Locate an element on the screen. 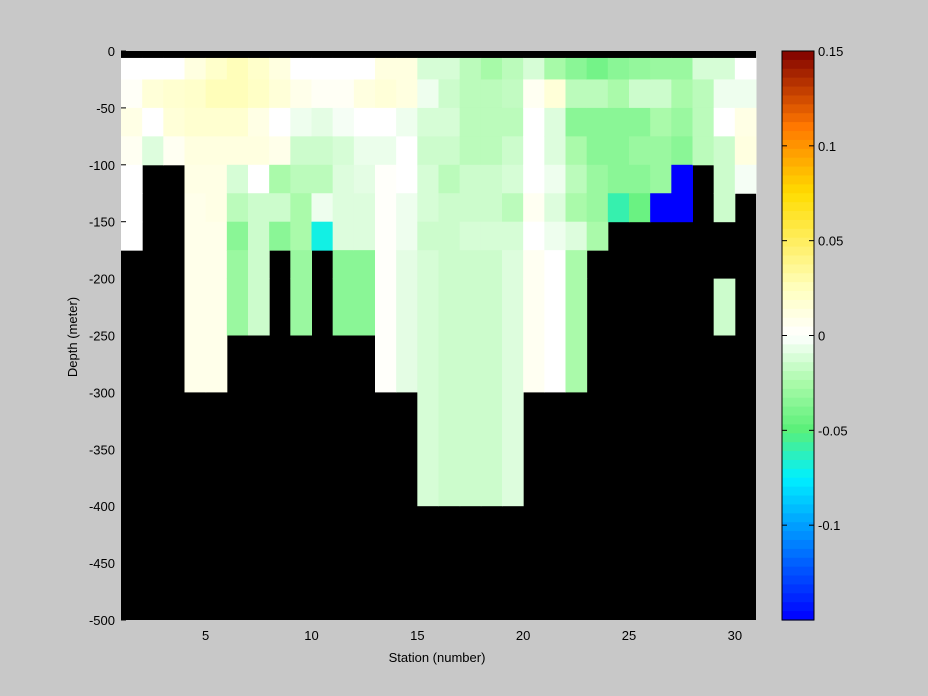 The width and height of the screenshot is (928, 696). y-tick-label: -50 is located at coordinates (105, 108).